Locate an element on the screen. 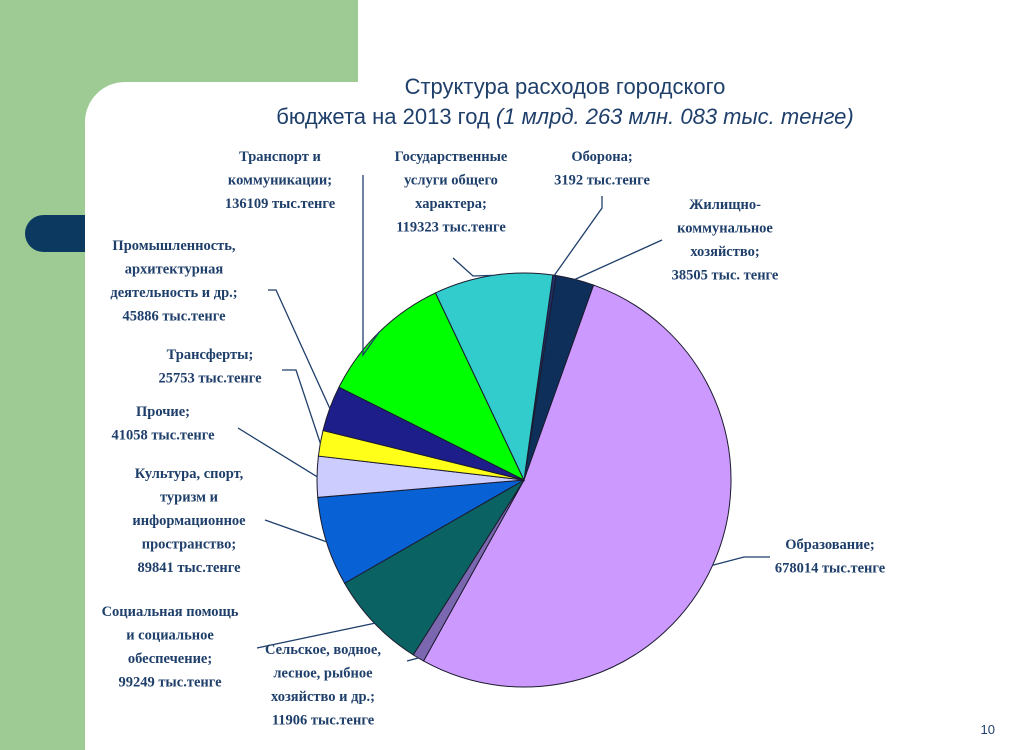  page-number: 10 is located at coordinates (987, 729).